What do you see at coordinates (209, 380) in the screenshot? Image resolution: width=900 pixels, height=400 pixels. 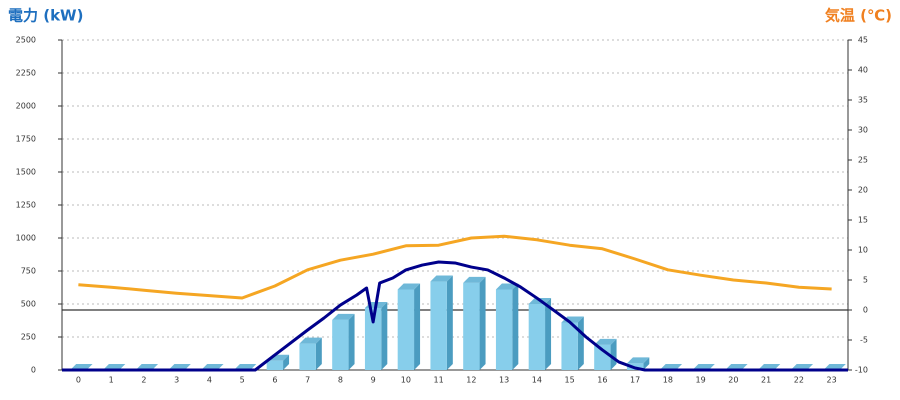 I see `x-tick-label: 4` at bounding box center [209, 380].